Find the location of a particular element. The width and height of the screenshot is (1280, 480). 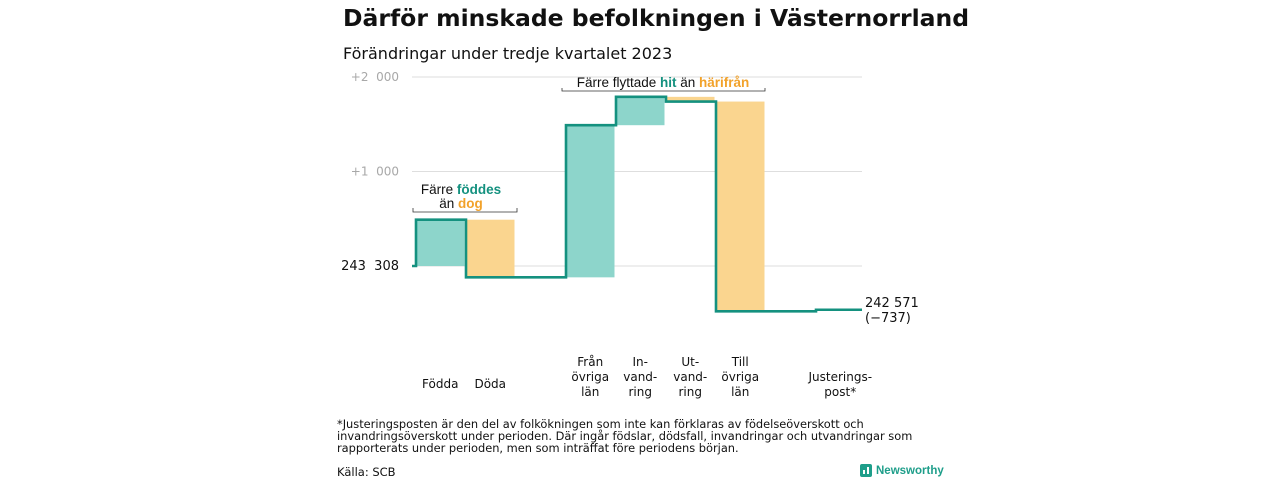

brand-logo: Newsworthy is located at coordinates (902, 470).